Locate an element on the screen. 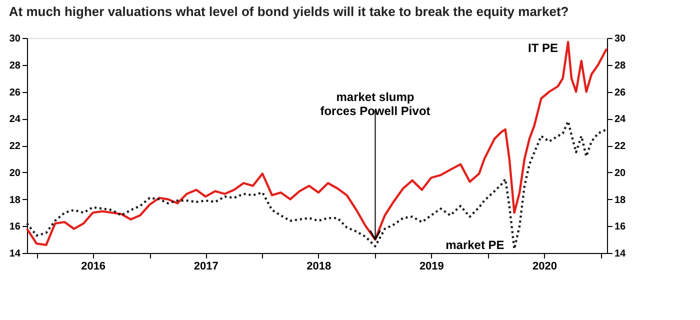 Image resolution: width=700 pixels, height=320 pixels. y-tick-label: 18 is located at coordinates (15, 200).